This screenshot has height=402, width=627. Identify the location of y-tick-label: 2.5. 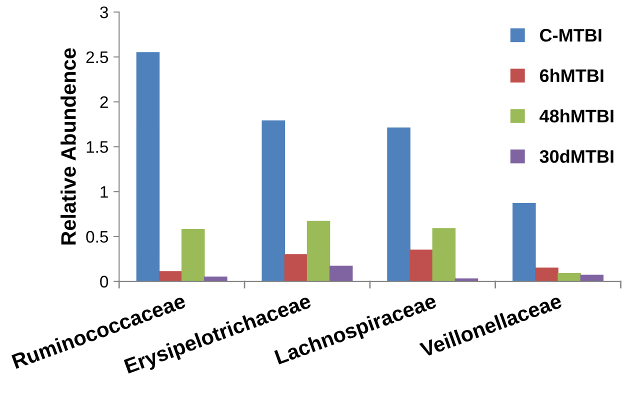
(97, 57).